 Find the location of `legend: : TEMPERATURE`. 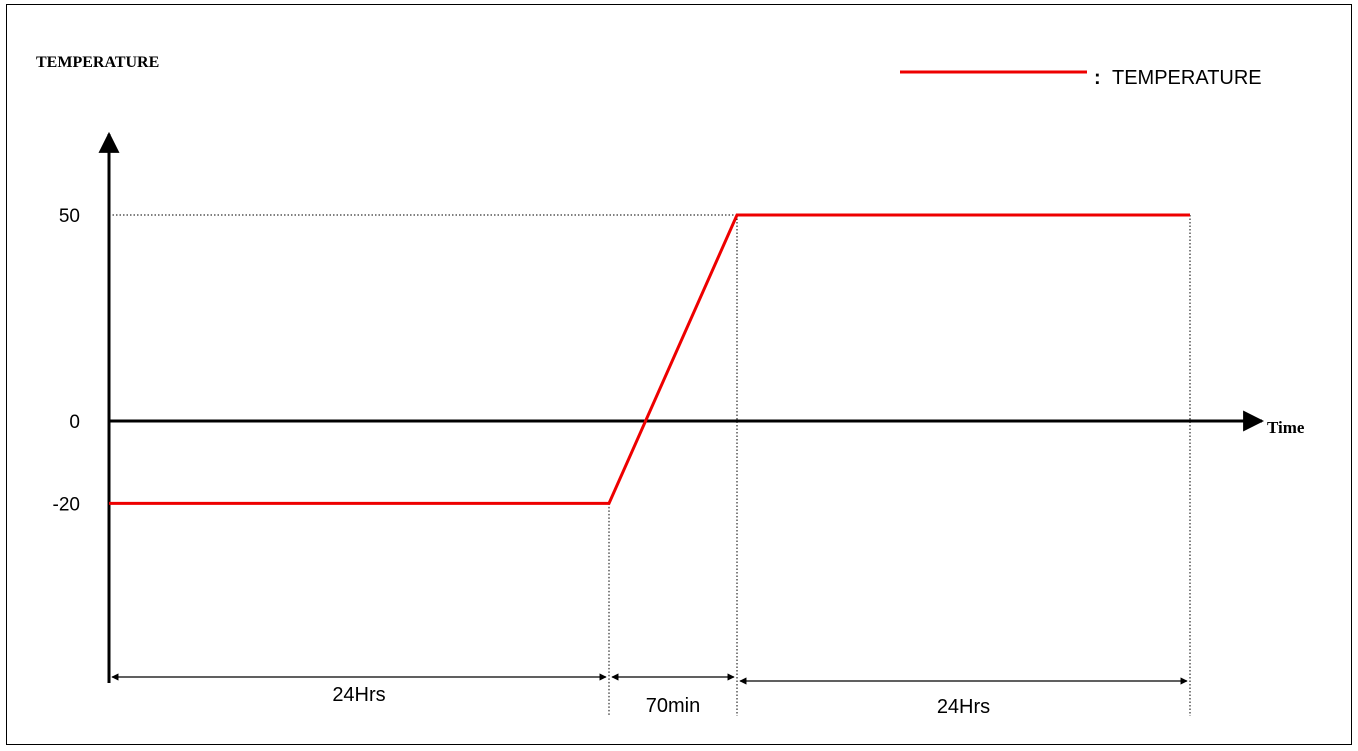

legend: : TEMPERATURE is located at coordinates (1081, 78).